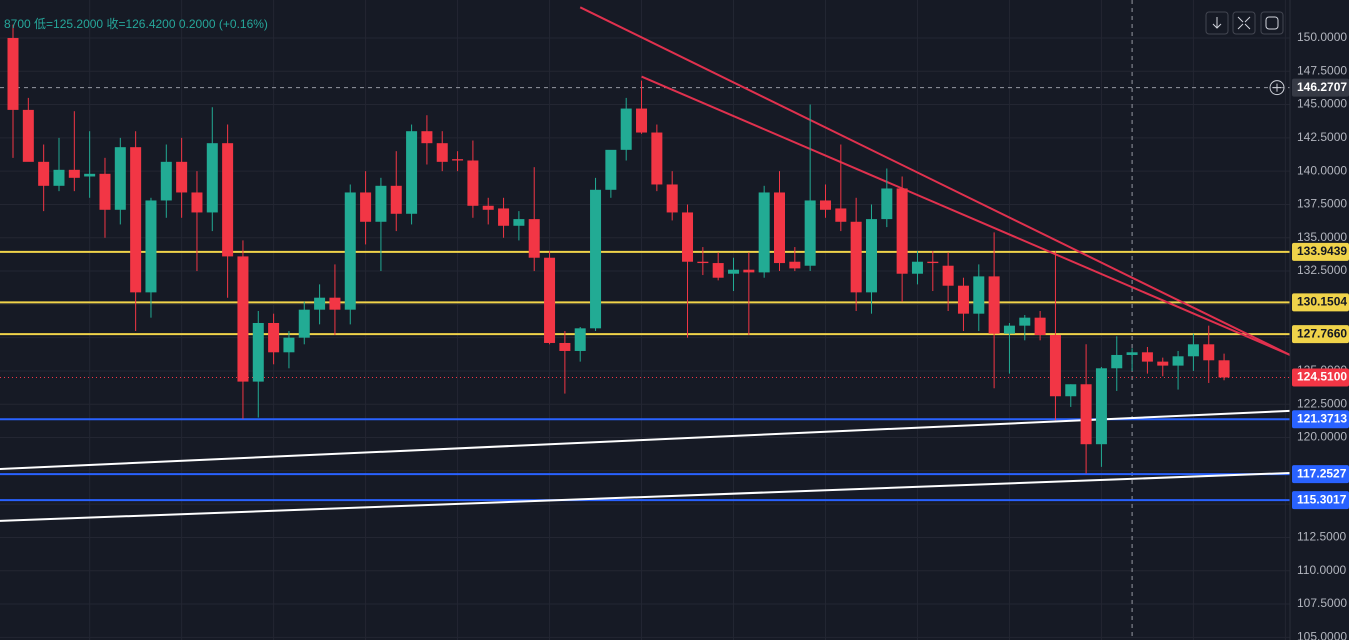 The height and width of the screenshot is (640, 1349). I want to click on y-tick-label: 140.0000, so click(1322, 170).